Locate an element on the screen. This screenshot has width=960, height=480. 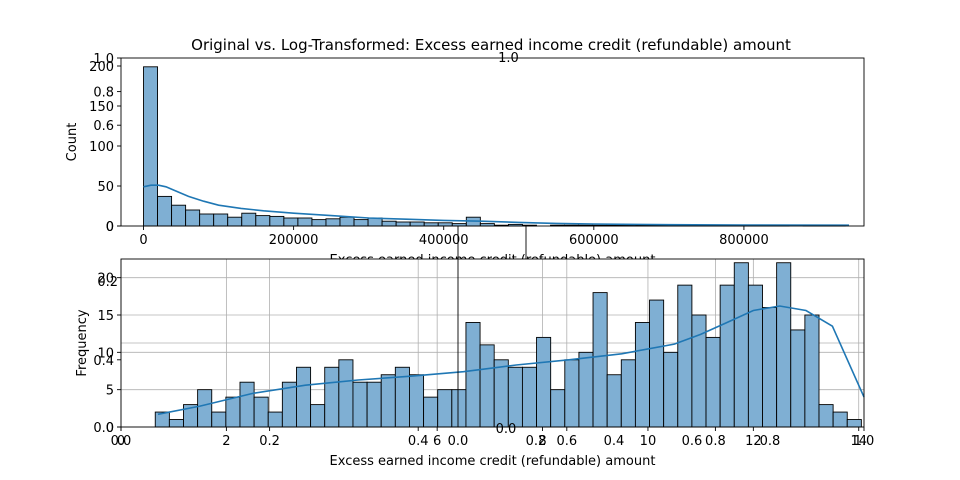
bottom-overlay-y-tick-label: 0.0 is located at coordinates (103, 428).